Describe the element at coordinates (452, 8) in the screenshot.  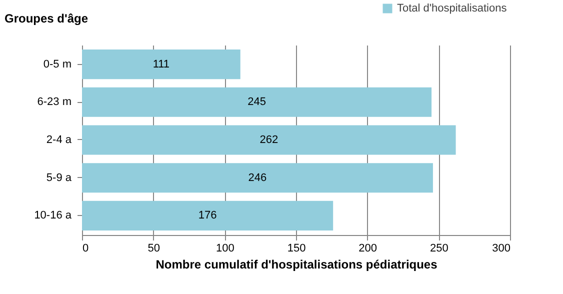
I see `legend-label: Total d'hospitalisations` at that location.